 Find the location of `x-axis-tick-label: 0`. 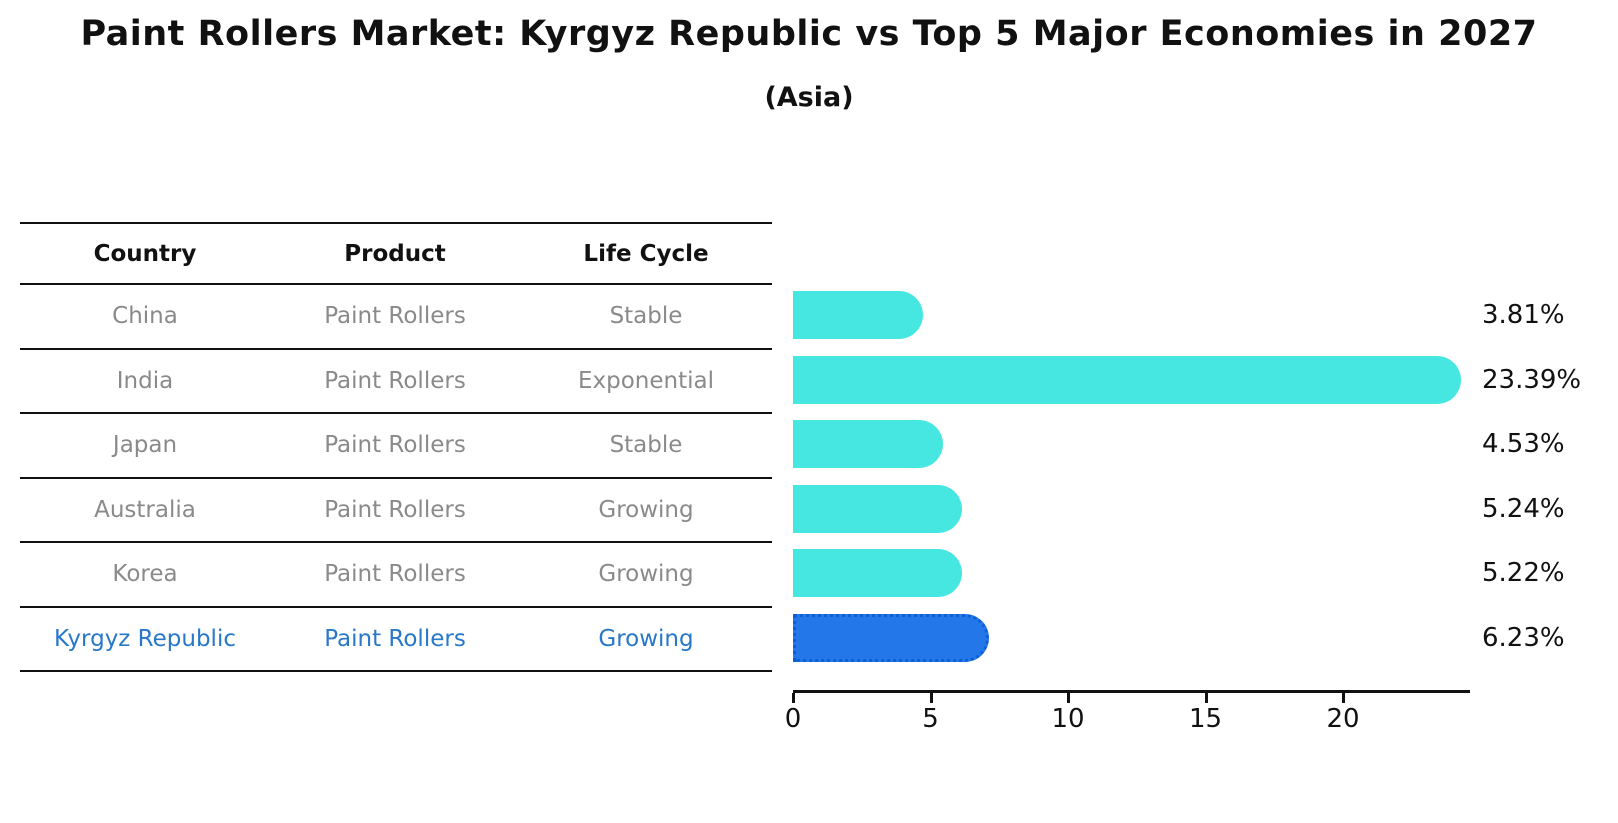

x-axis-tick-label: 0 is located at coordinates (793, 719).